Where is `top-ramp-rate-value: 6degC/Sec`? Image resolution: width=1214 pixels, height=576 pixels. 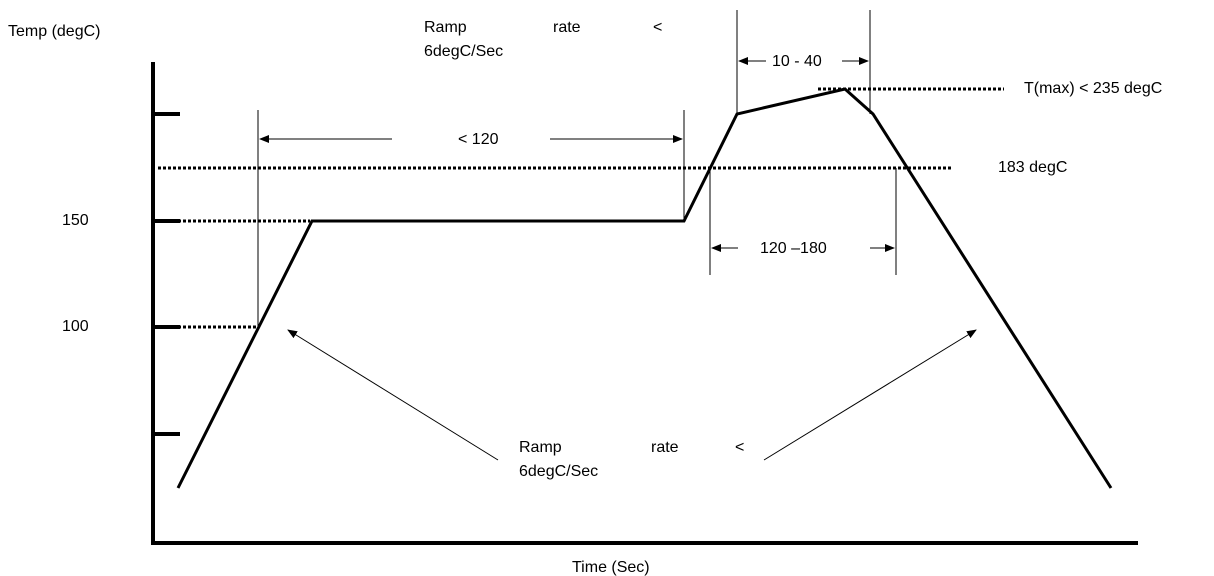 top-ramp-rate-value: 6degC/Sec is located at coordinates (463, 51).